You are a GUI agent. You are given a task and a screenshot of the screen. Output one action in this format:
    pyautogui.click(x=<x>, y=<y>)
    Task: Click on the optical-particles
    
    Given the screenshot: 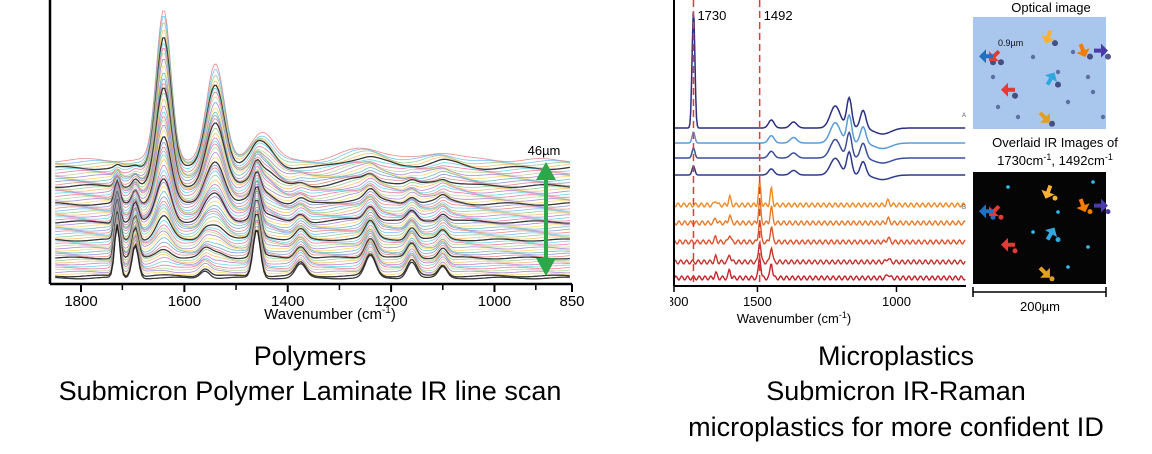 What is the action you would take?
    pyautogui.click(x=1050, y=83)
    